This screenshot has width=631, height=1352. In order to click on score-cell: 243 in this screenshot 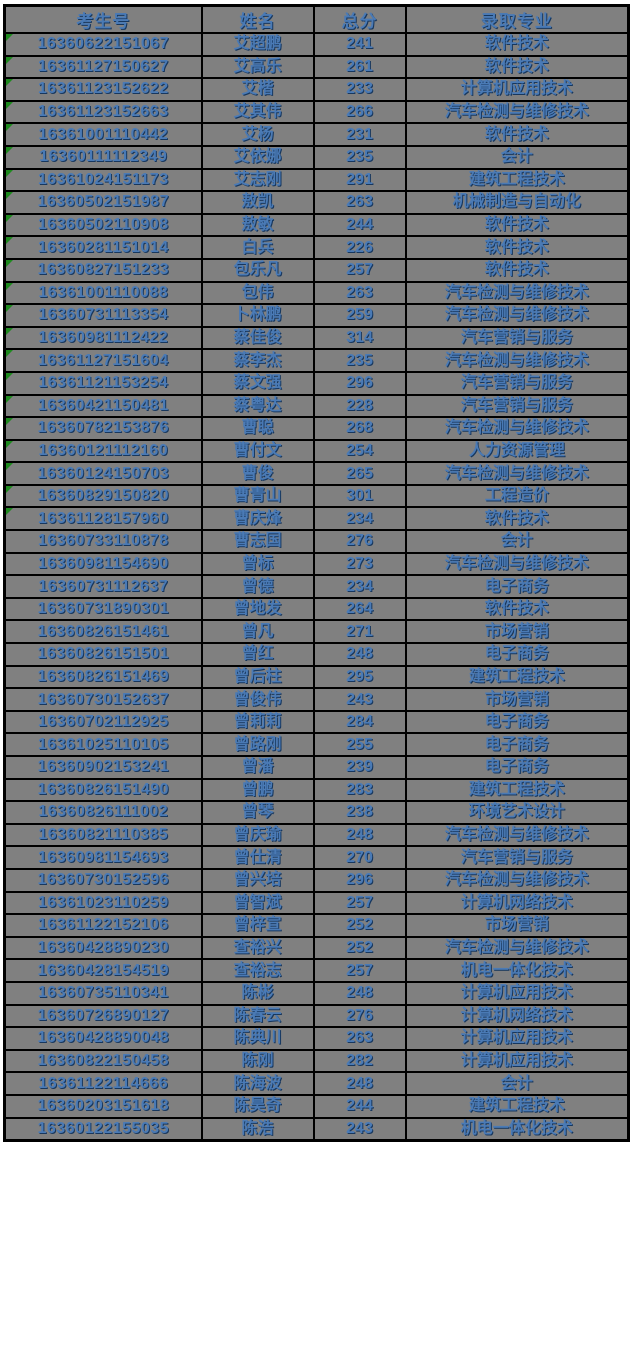, I will do `click(359, 1129)`.